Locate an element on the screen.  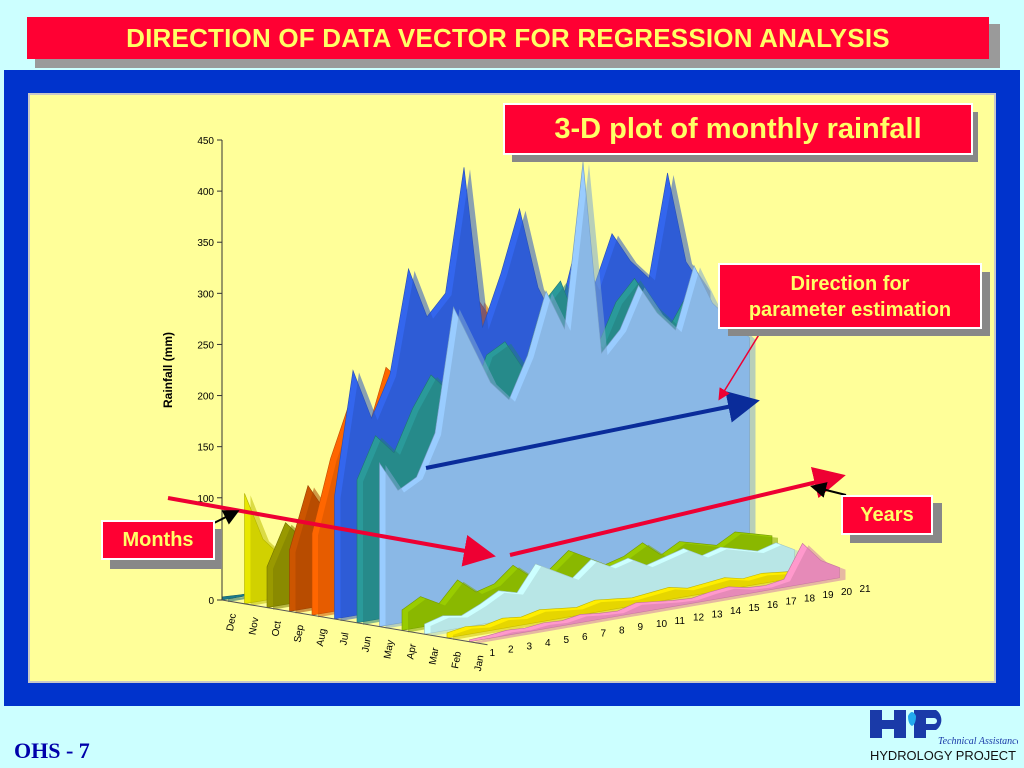
year-tick-label: 6 is located at coordinates (585, 637).